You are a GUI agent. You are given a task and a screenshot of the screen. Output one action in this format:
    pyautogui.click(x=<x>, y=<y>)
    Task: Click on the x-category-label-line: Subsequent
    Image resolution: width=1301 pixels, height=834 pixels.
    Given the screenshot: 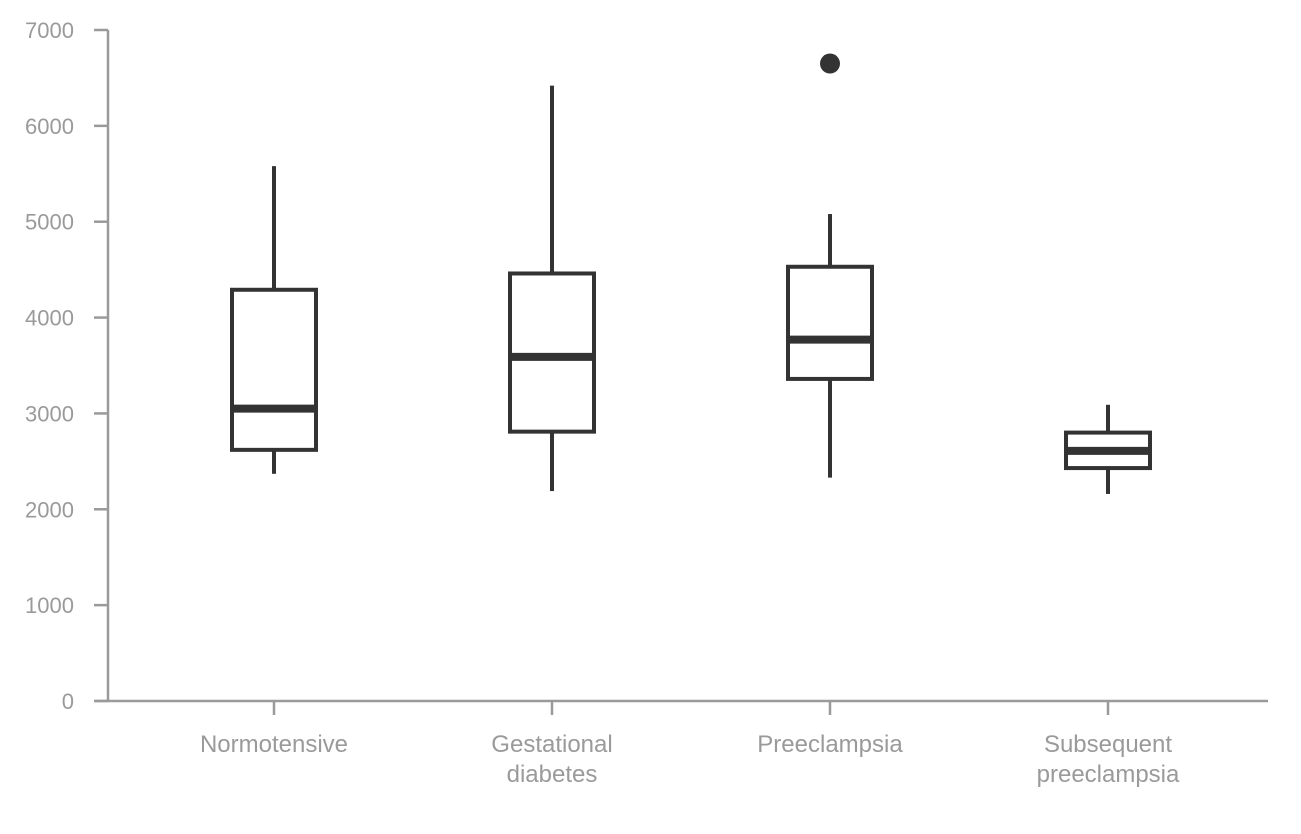 What is the action you would take?
    pyautogui.click(x=1108, y=744)
    